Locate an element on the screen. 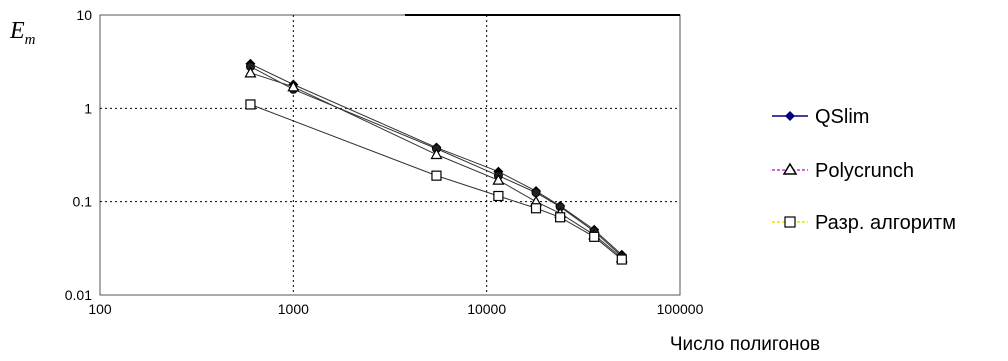 The image size is (1008, 361). y-axis-label: Em is located at coordinates (22, 33).